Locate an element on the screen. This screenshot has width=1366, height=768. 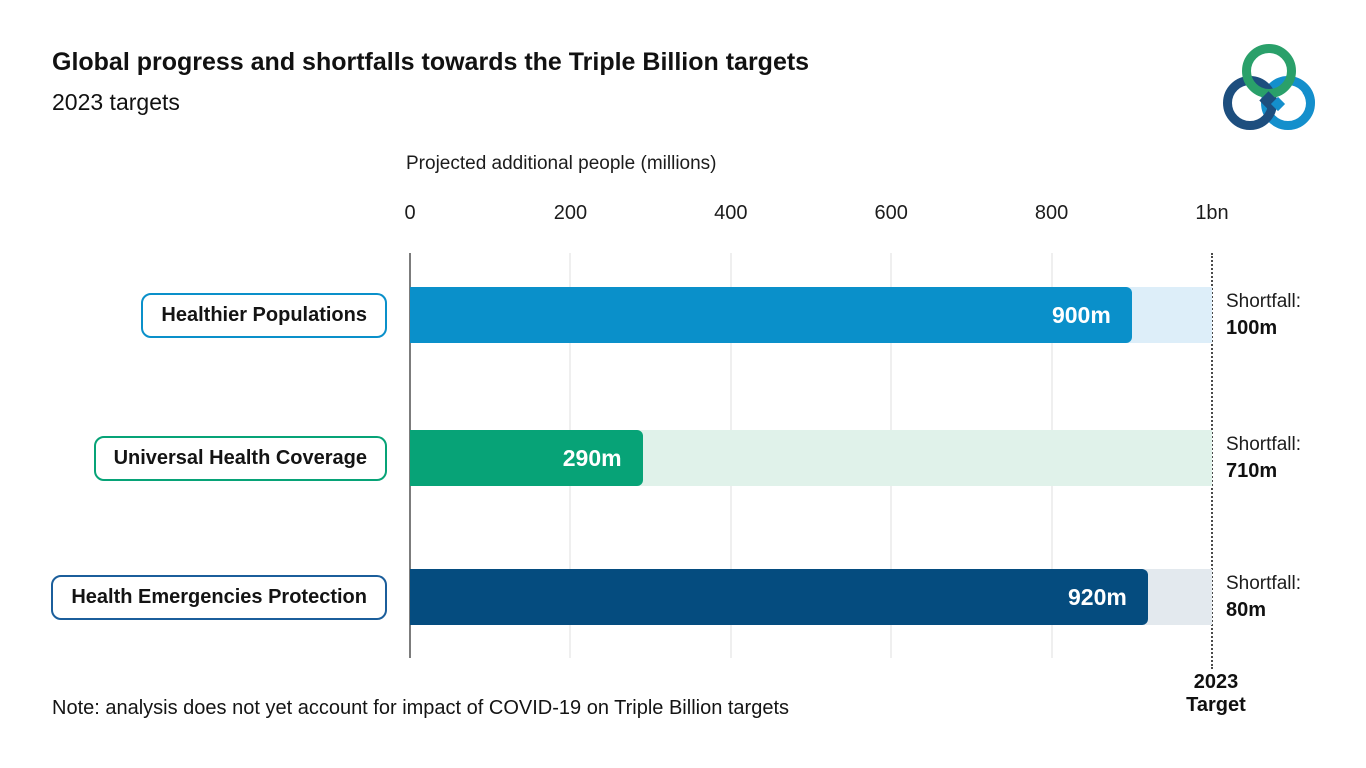
progress-bar: 290m is located at coordinates (526, 458).